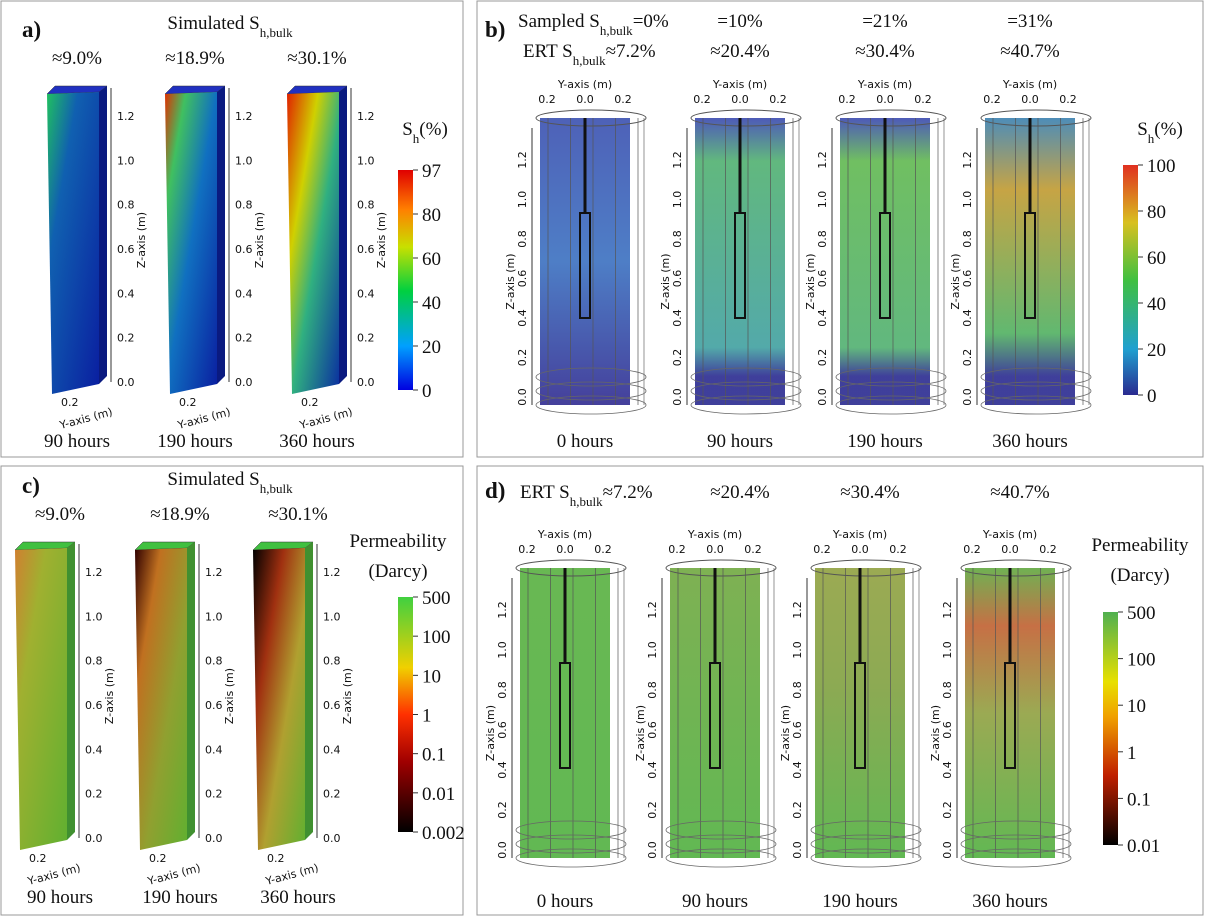 Image resolution: width=1205 pixels, height=921 pixels. What do you see at coordinates (1156, 304) in the screenshot?
I see `colorbar-tick-label: 40` at bounding box center [1156, 304].